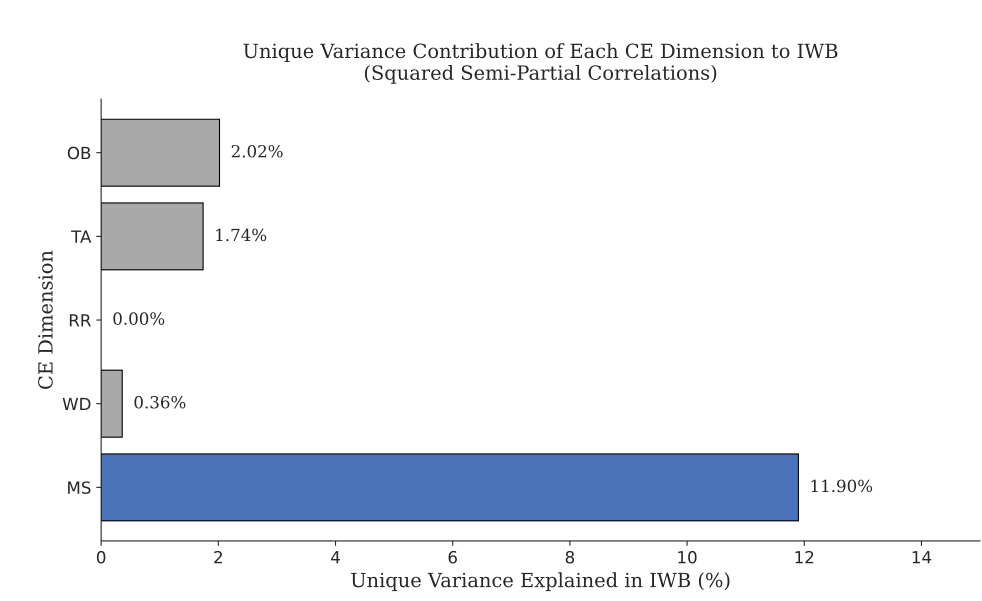 The height and width of the screenshot is (601, 982). Describe the element at coordinates (922, 557) in the screenshot. I see `x-tick-label: 14` at that location.